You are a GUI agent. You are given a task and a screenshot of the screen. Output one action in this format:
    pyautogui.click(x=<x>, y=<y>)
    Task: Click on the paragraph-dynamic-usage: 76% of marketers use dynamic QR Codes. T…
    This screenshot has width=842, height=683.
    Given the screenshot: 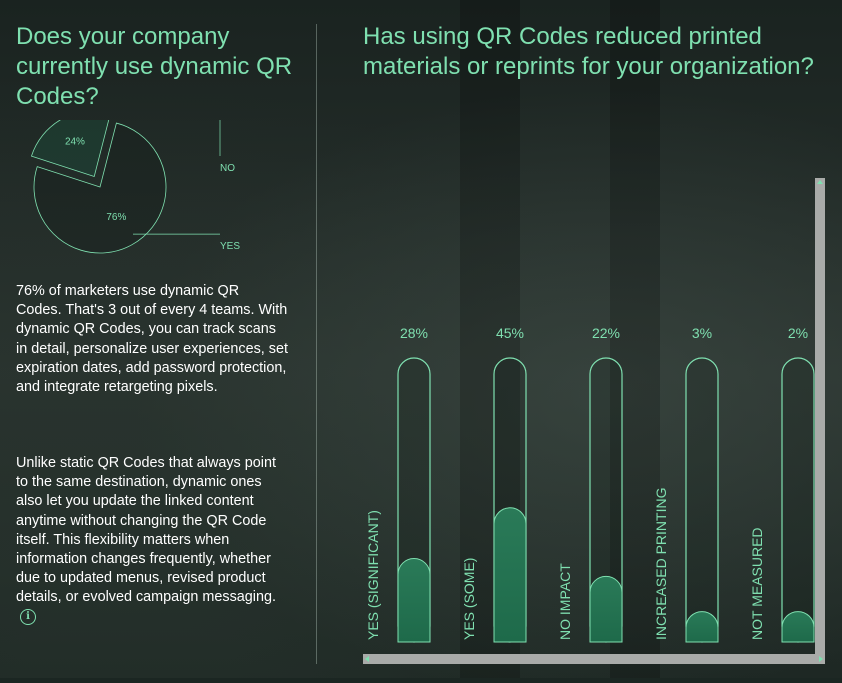 What is the action you would take?
    pyautogui.click(x=152, y=339)
    